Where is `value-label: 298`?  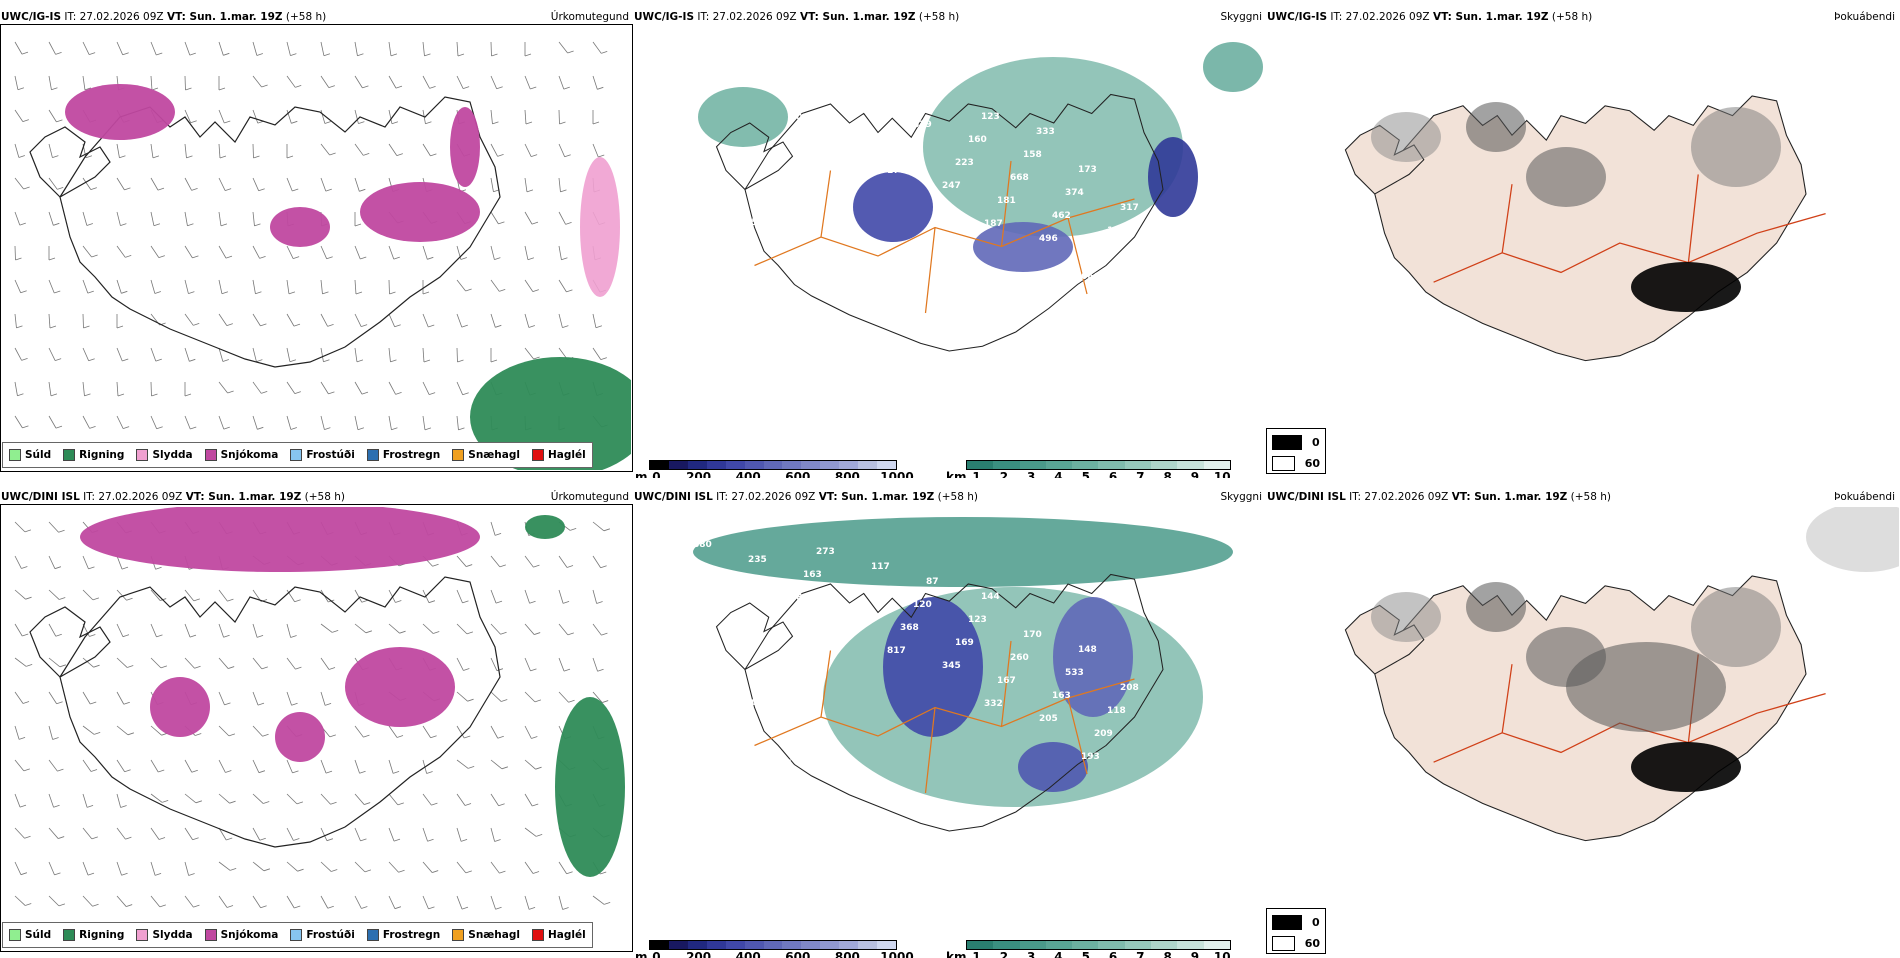 value-label: 298 is located at coordinates (741, 726).